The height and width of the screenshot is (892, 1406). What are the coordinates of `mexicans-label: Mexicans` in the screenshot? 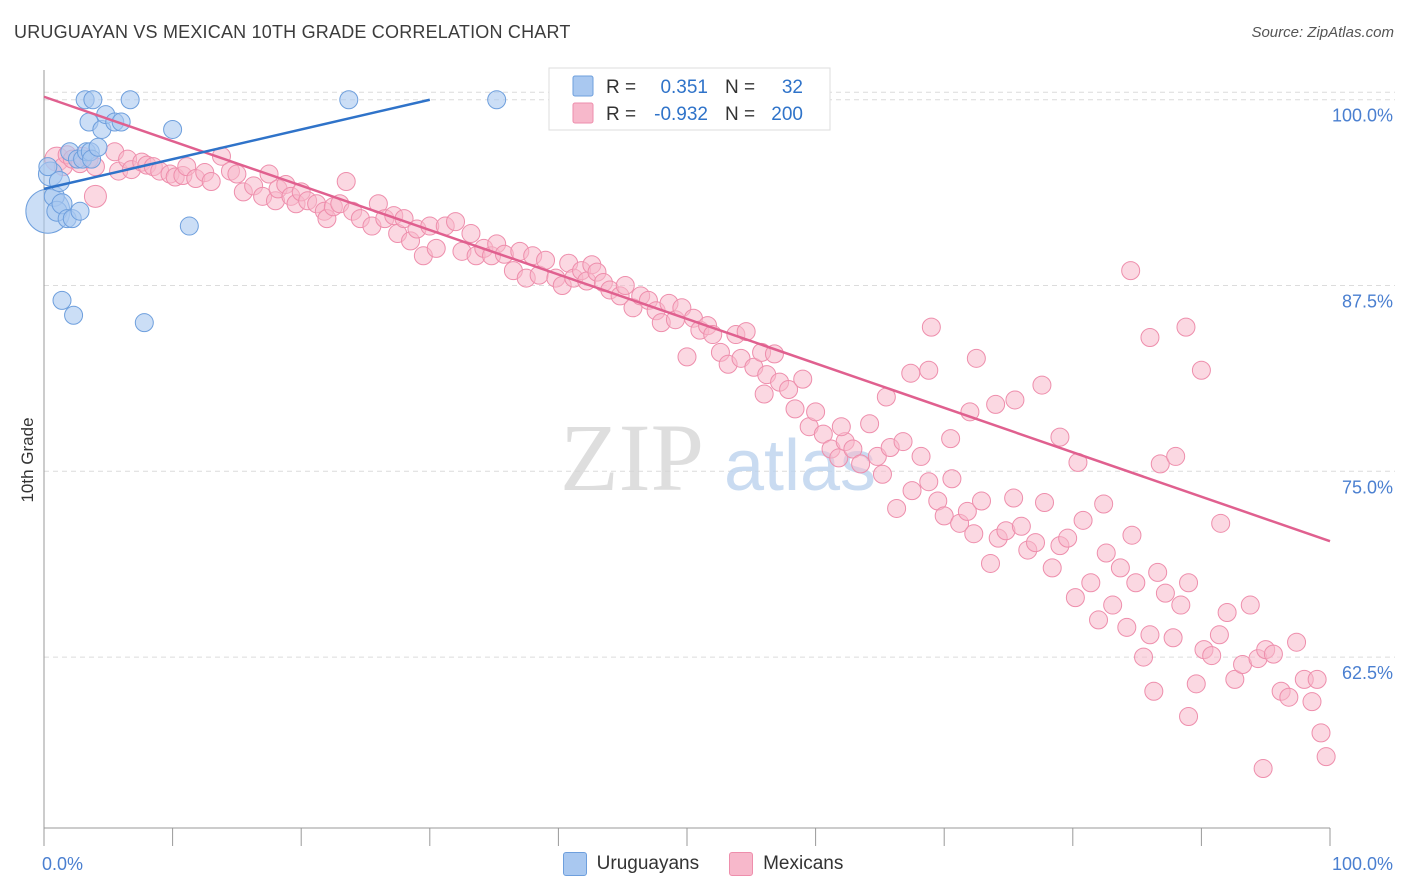 It's located at (803, 863).